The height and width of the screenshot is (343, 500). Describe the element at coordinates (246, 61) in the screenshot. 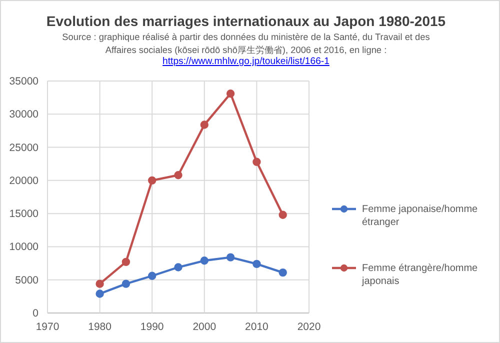

I see `annotation: https://www.mhlw.go.jp/toukei/list/166-1` at that location.